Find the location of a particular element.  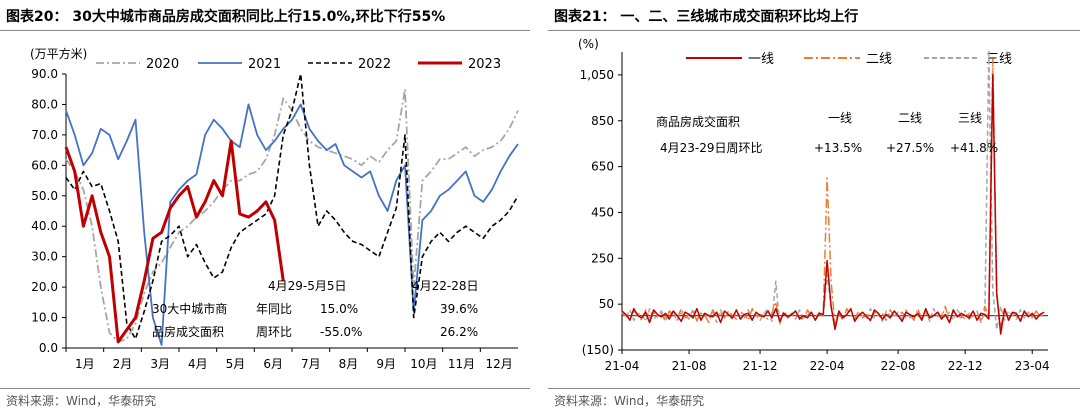

right-annot-tier1: 一线 is located at coordinates (840, 118).